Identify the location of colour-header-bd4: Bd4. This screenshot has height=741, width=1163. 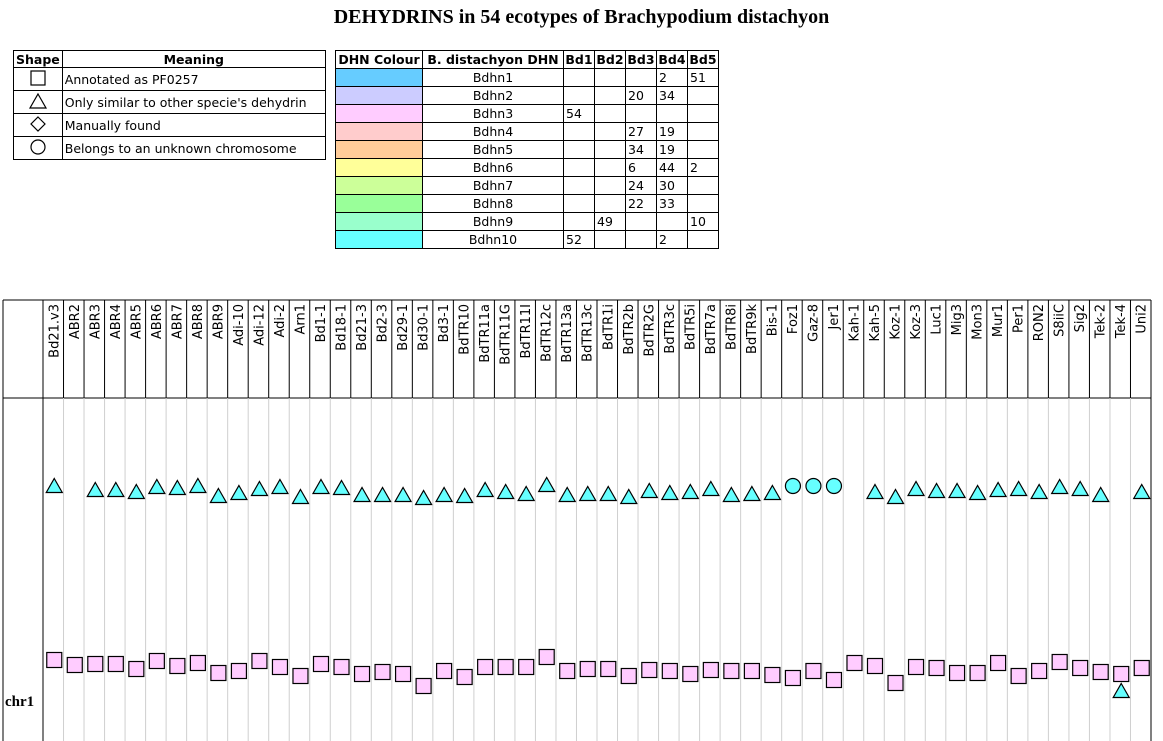
(672, 59).